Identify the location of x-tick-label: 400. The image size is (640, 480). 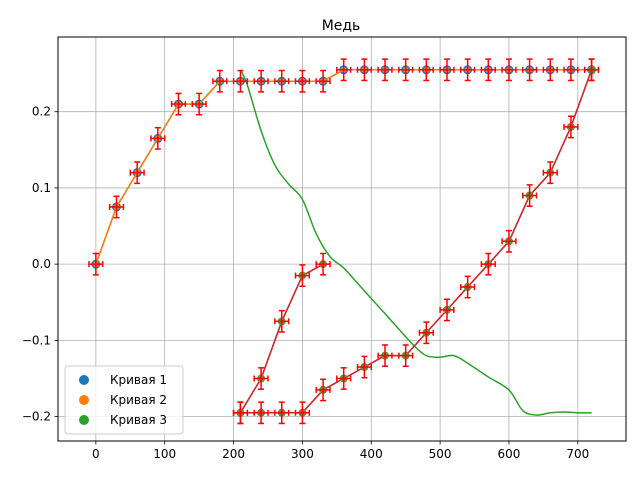
(371, 454).